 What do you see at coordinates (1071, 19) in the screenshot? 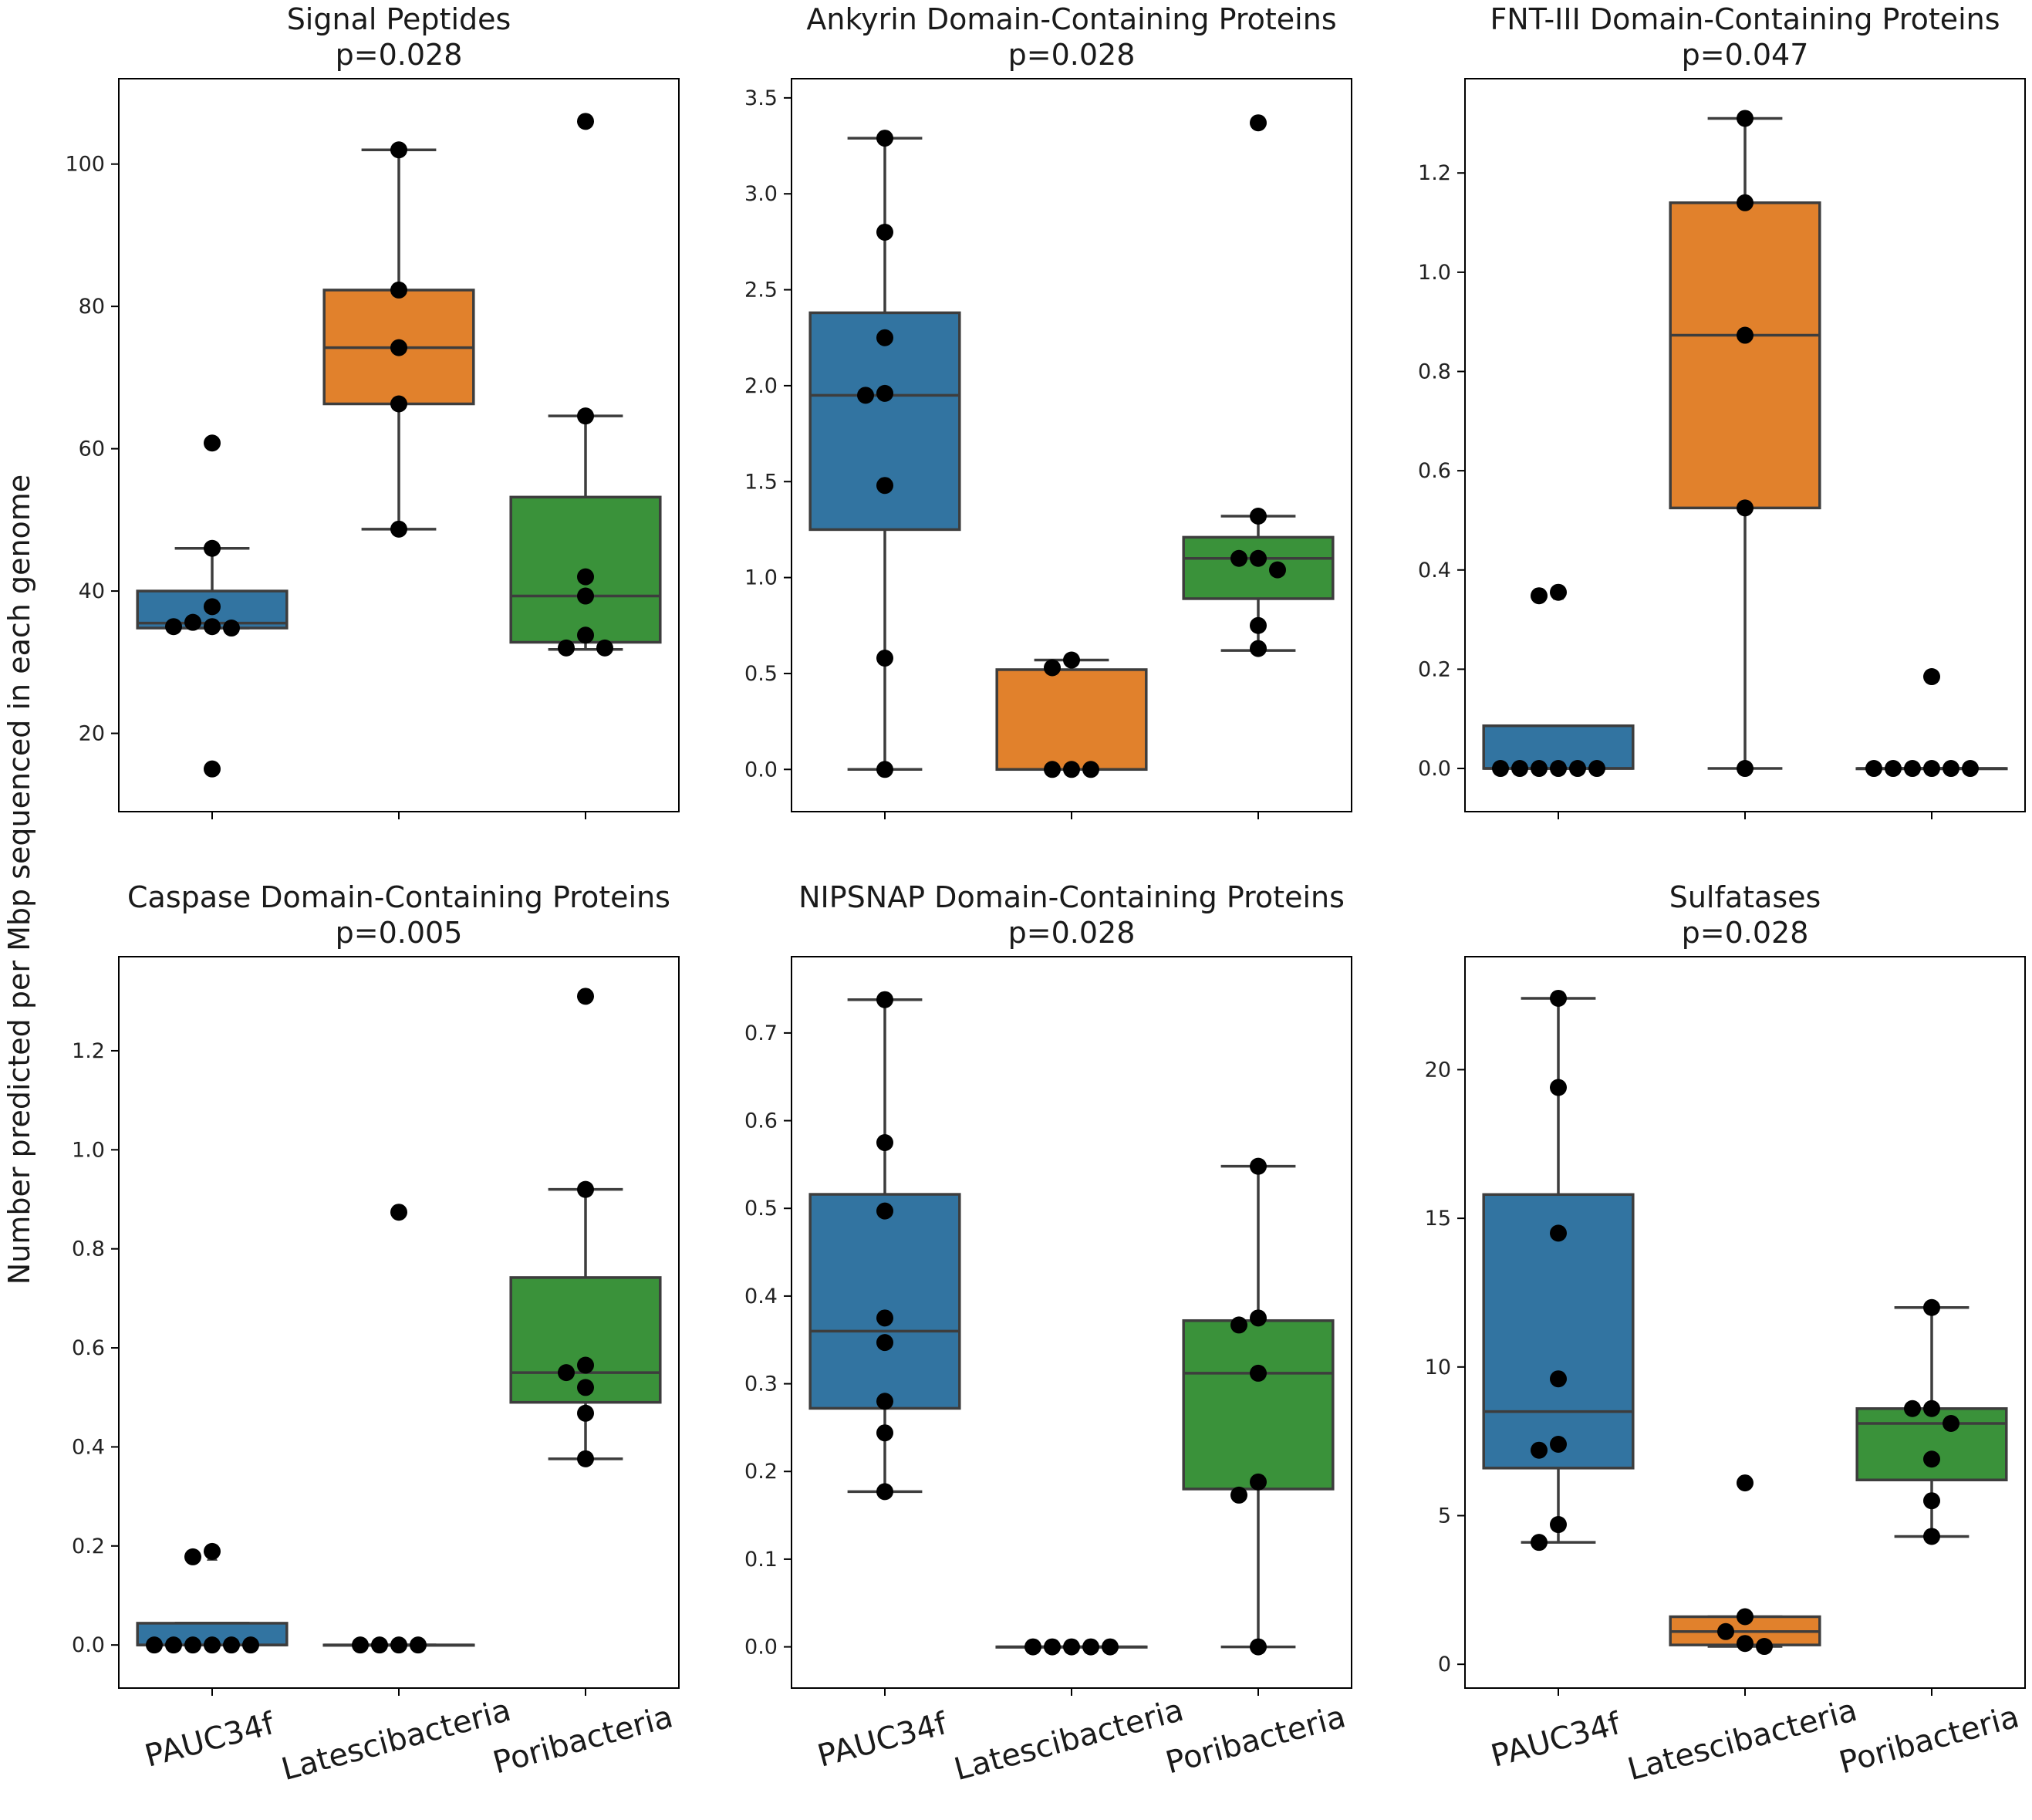
I see `chart-title: Ankyrin Domain-Containing Proteins` at bounding box center [1071, 19].